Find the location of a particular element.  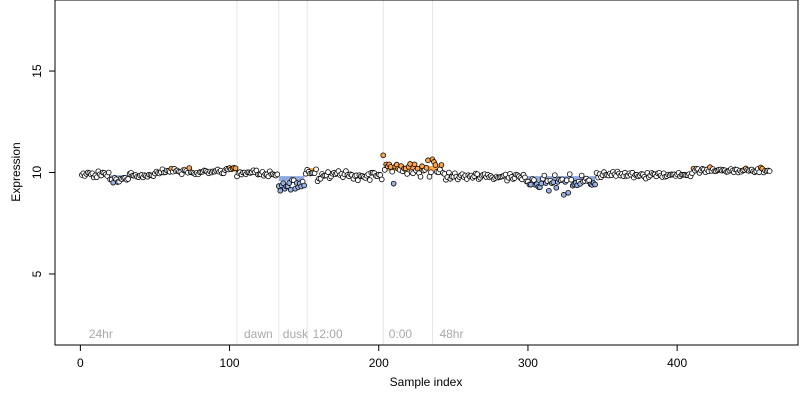

x-tick-label: 0 is located at coordinates (80, 363).